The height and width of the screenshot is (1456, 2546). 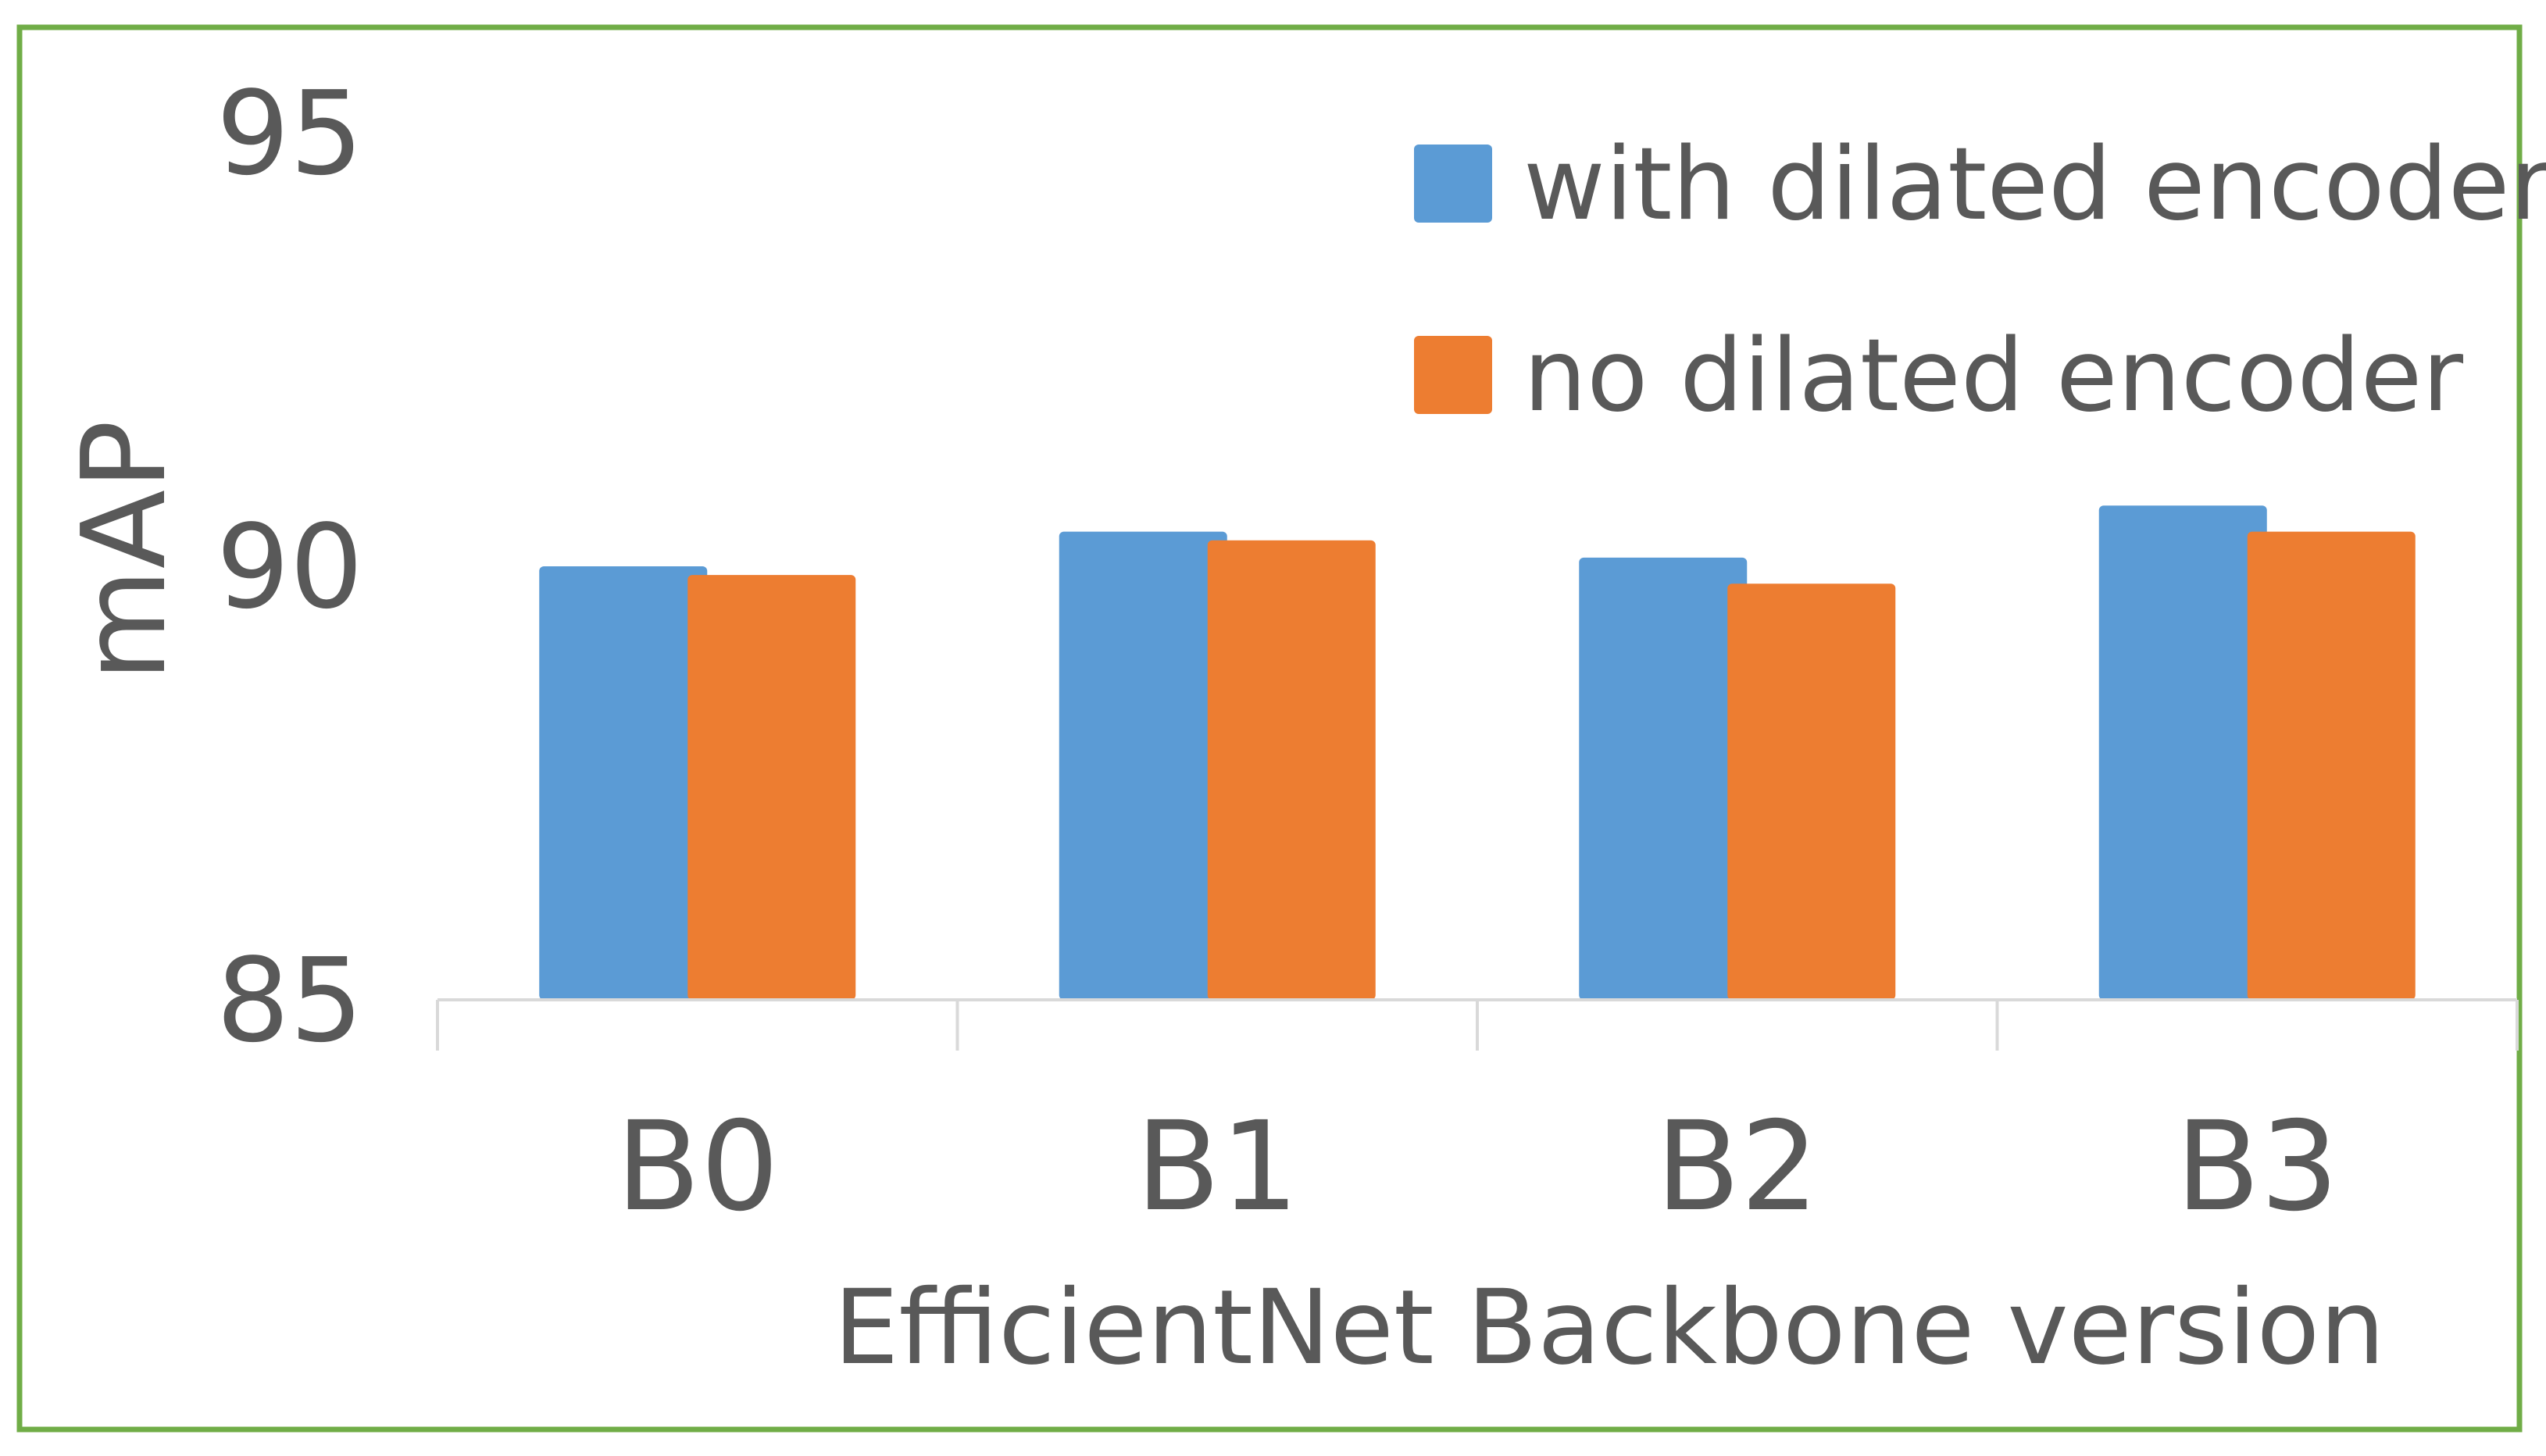 What do you see at coordinates (2035, 185) in the screenshot?
I see `legend-label: with dilated encoder` at bounding box center [2035, 185].